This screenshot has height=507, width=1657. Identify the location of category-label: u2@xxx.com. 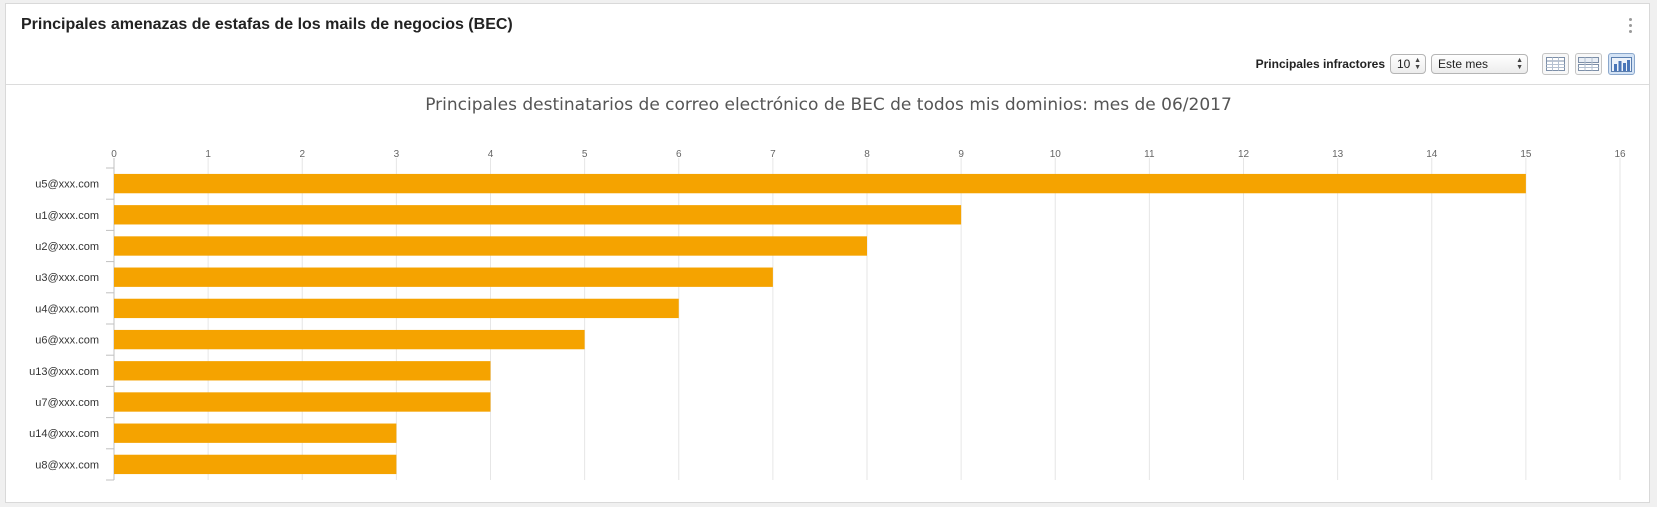
(67, 247).